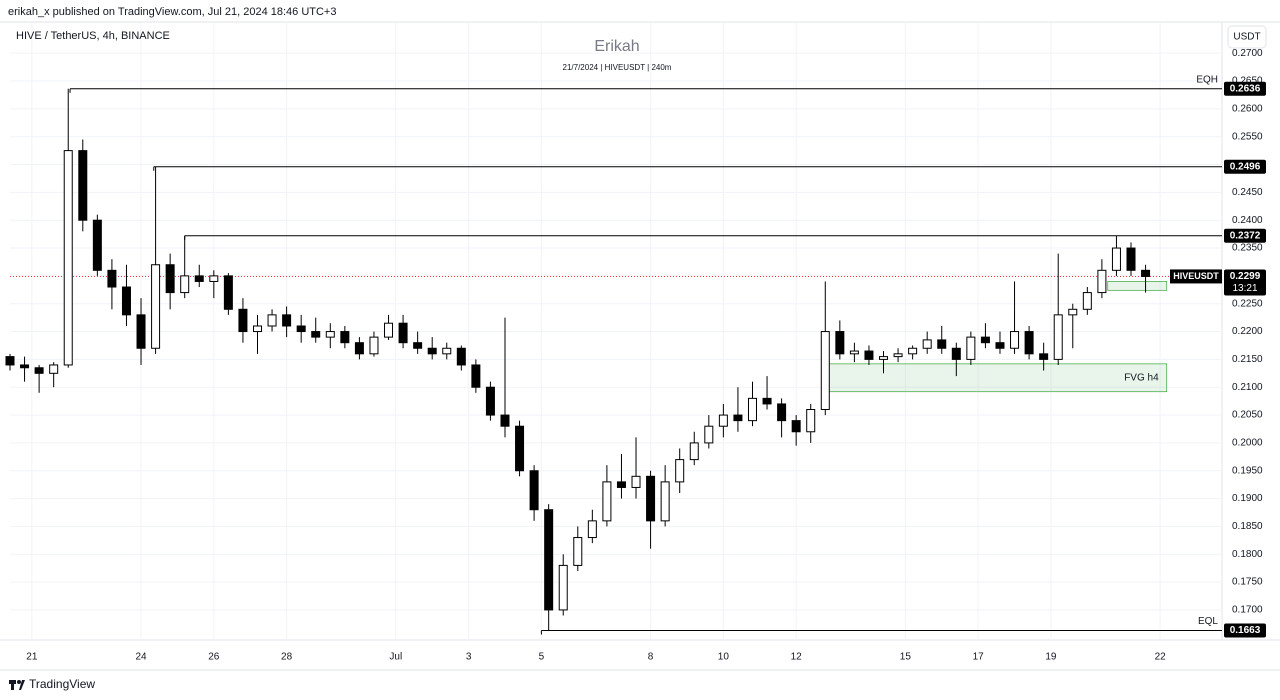 This screenshot has height=700, width=1280. I want to click on y-tick-label: 0.2400, so click(1247, 220).